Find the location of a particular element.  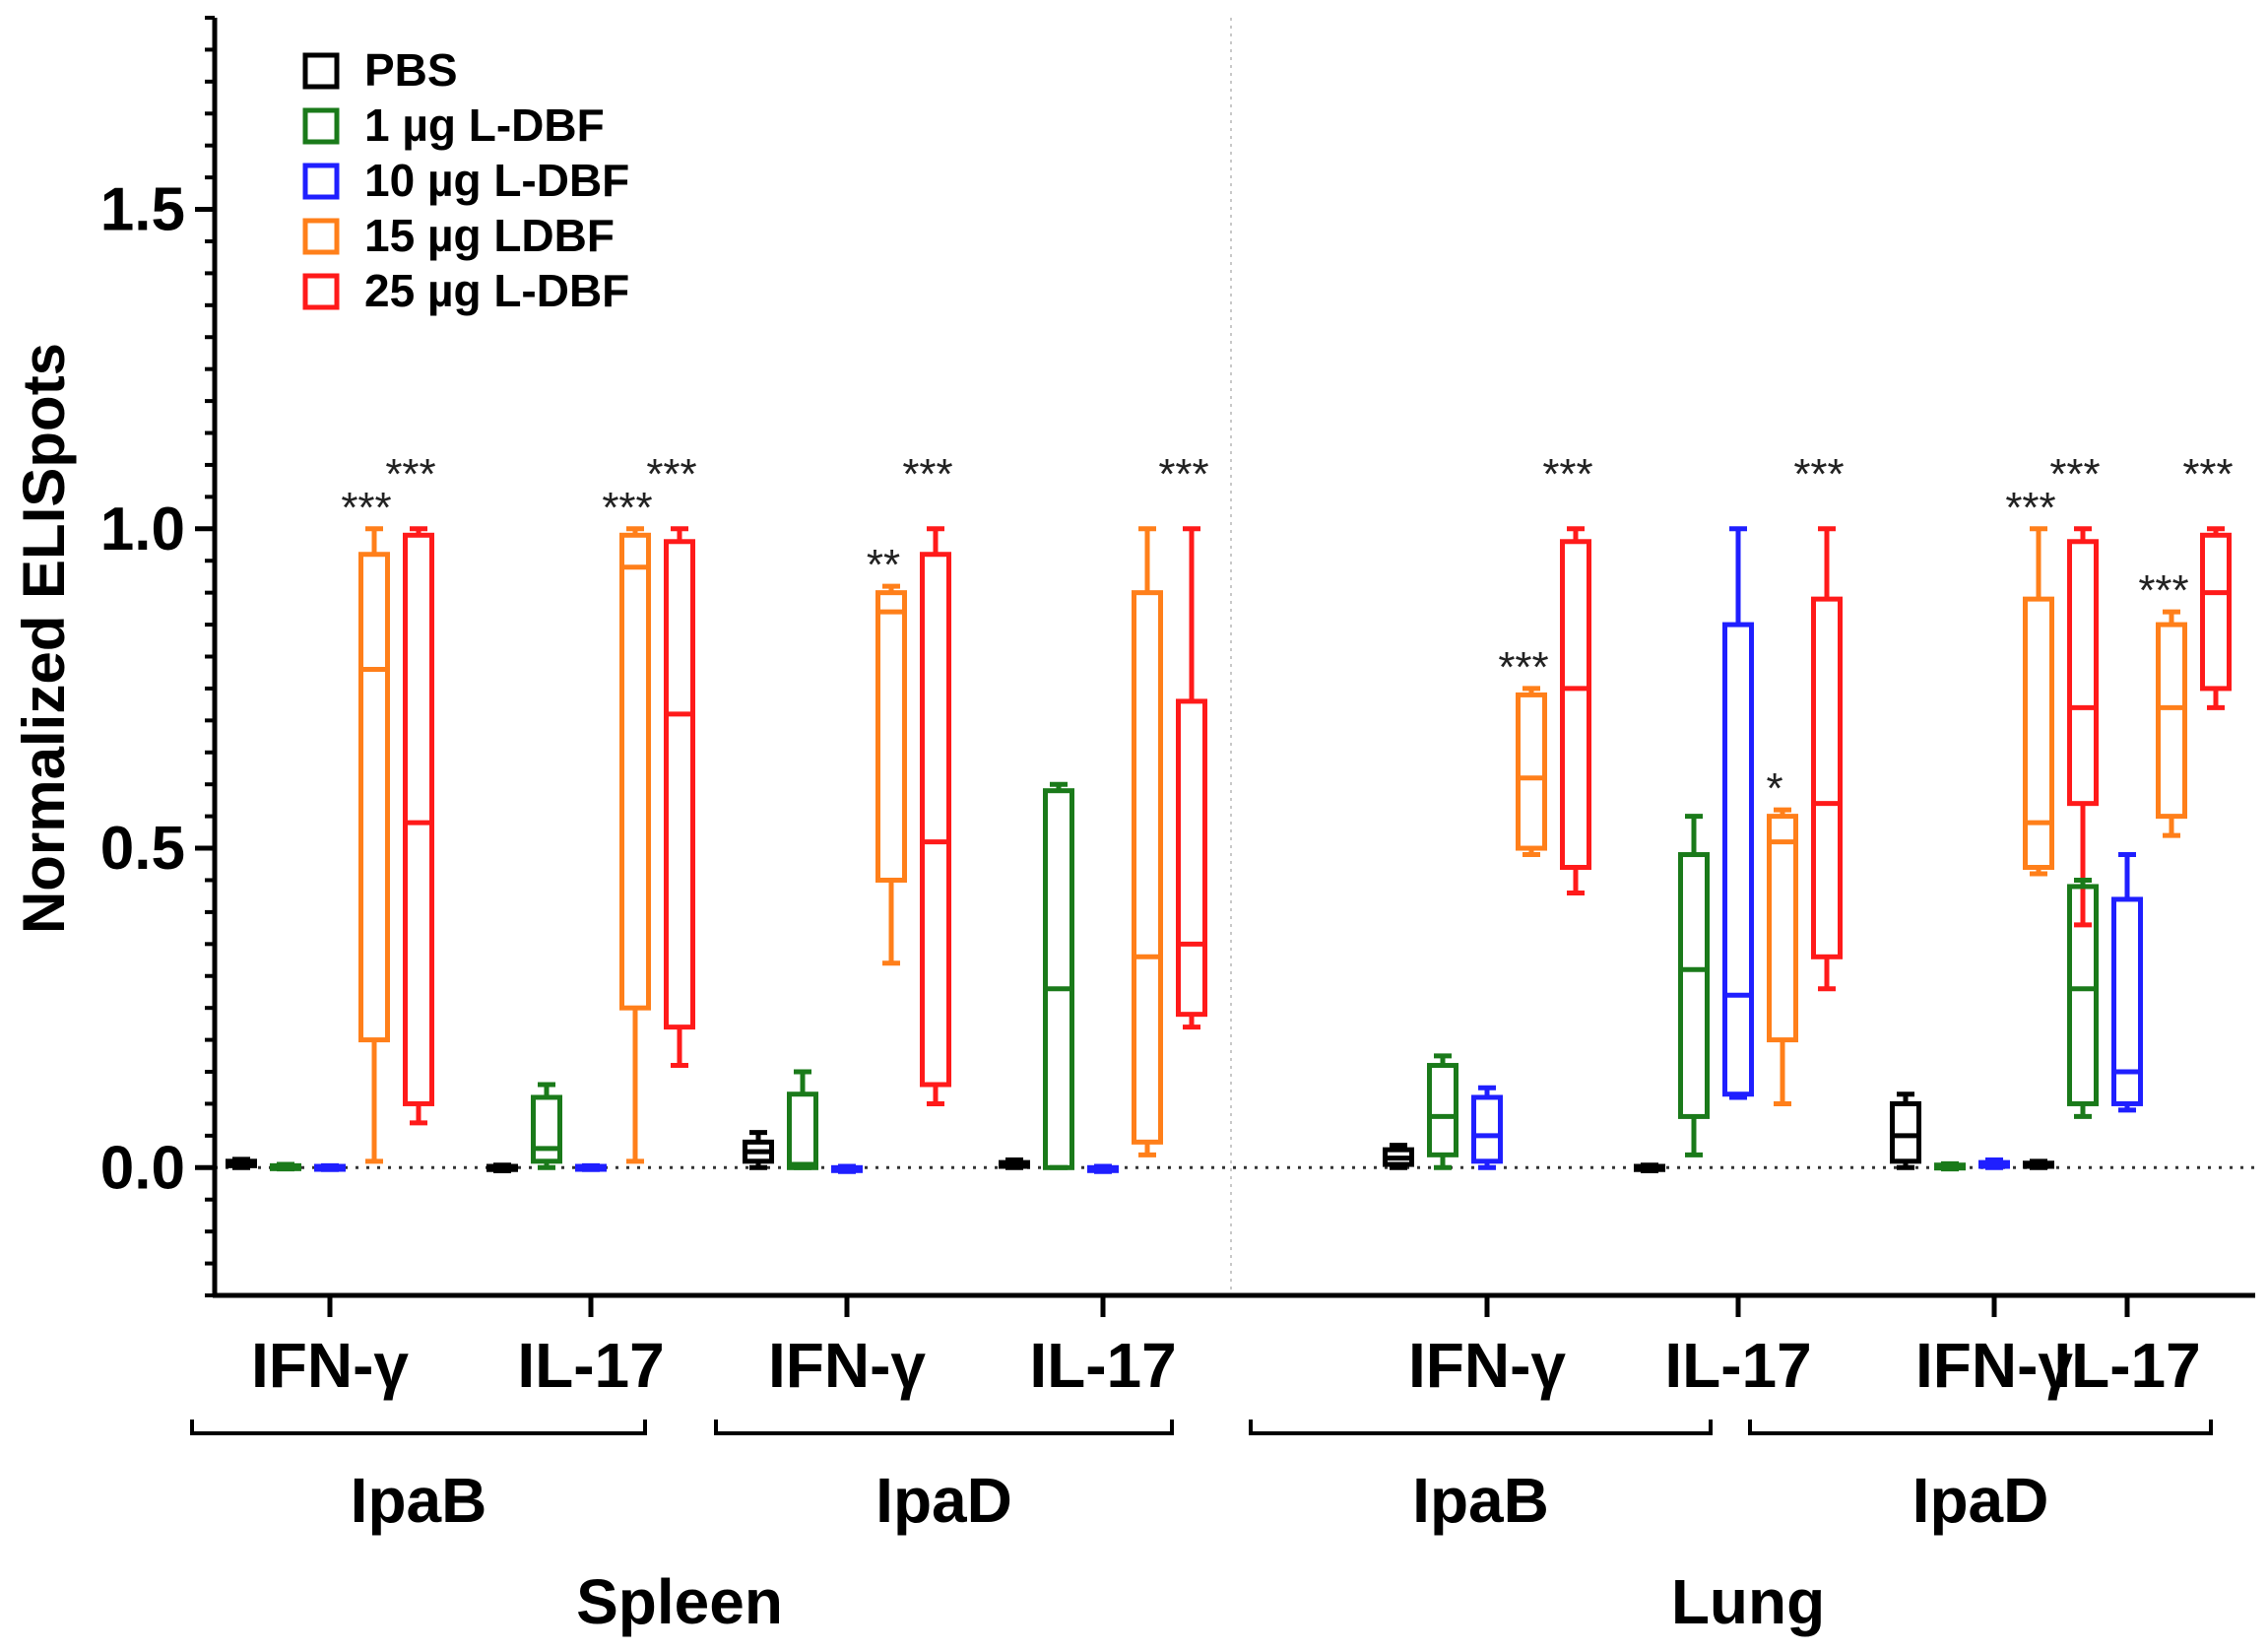

significance-label: ** is located at coordinates (884, 565).